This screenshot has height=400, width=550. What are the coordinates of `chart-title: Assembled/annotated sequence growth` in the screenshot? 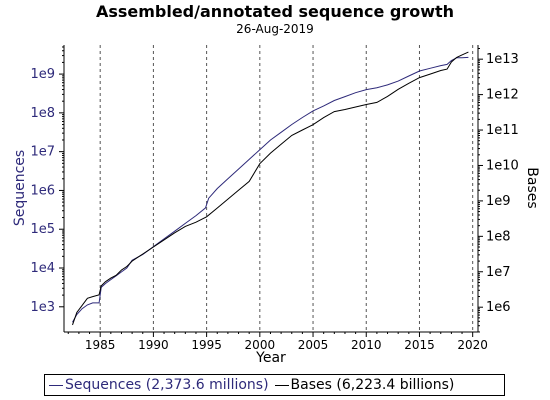 It's located at (275, 11).